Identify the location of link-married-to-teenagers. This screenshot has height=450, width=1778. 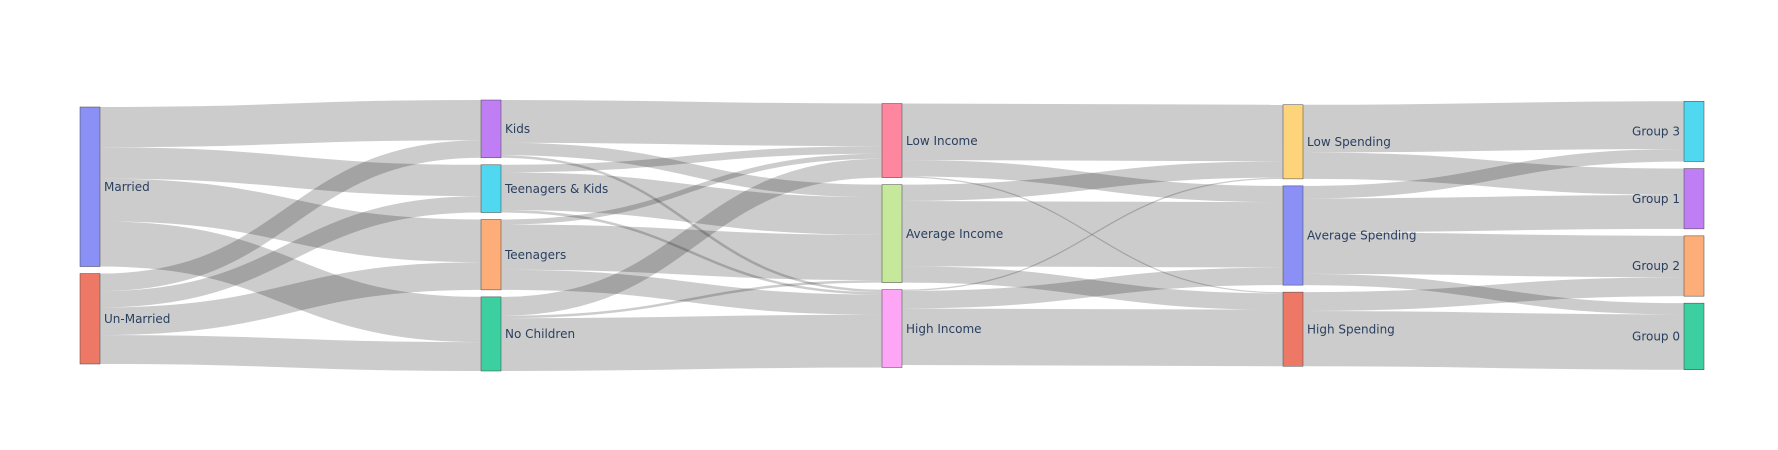
(290, 220).